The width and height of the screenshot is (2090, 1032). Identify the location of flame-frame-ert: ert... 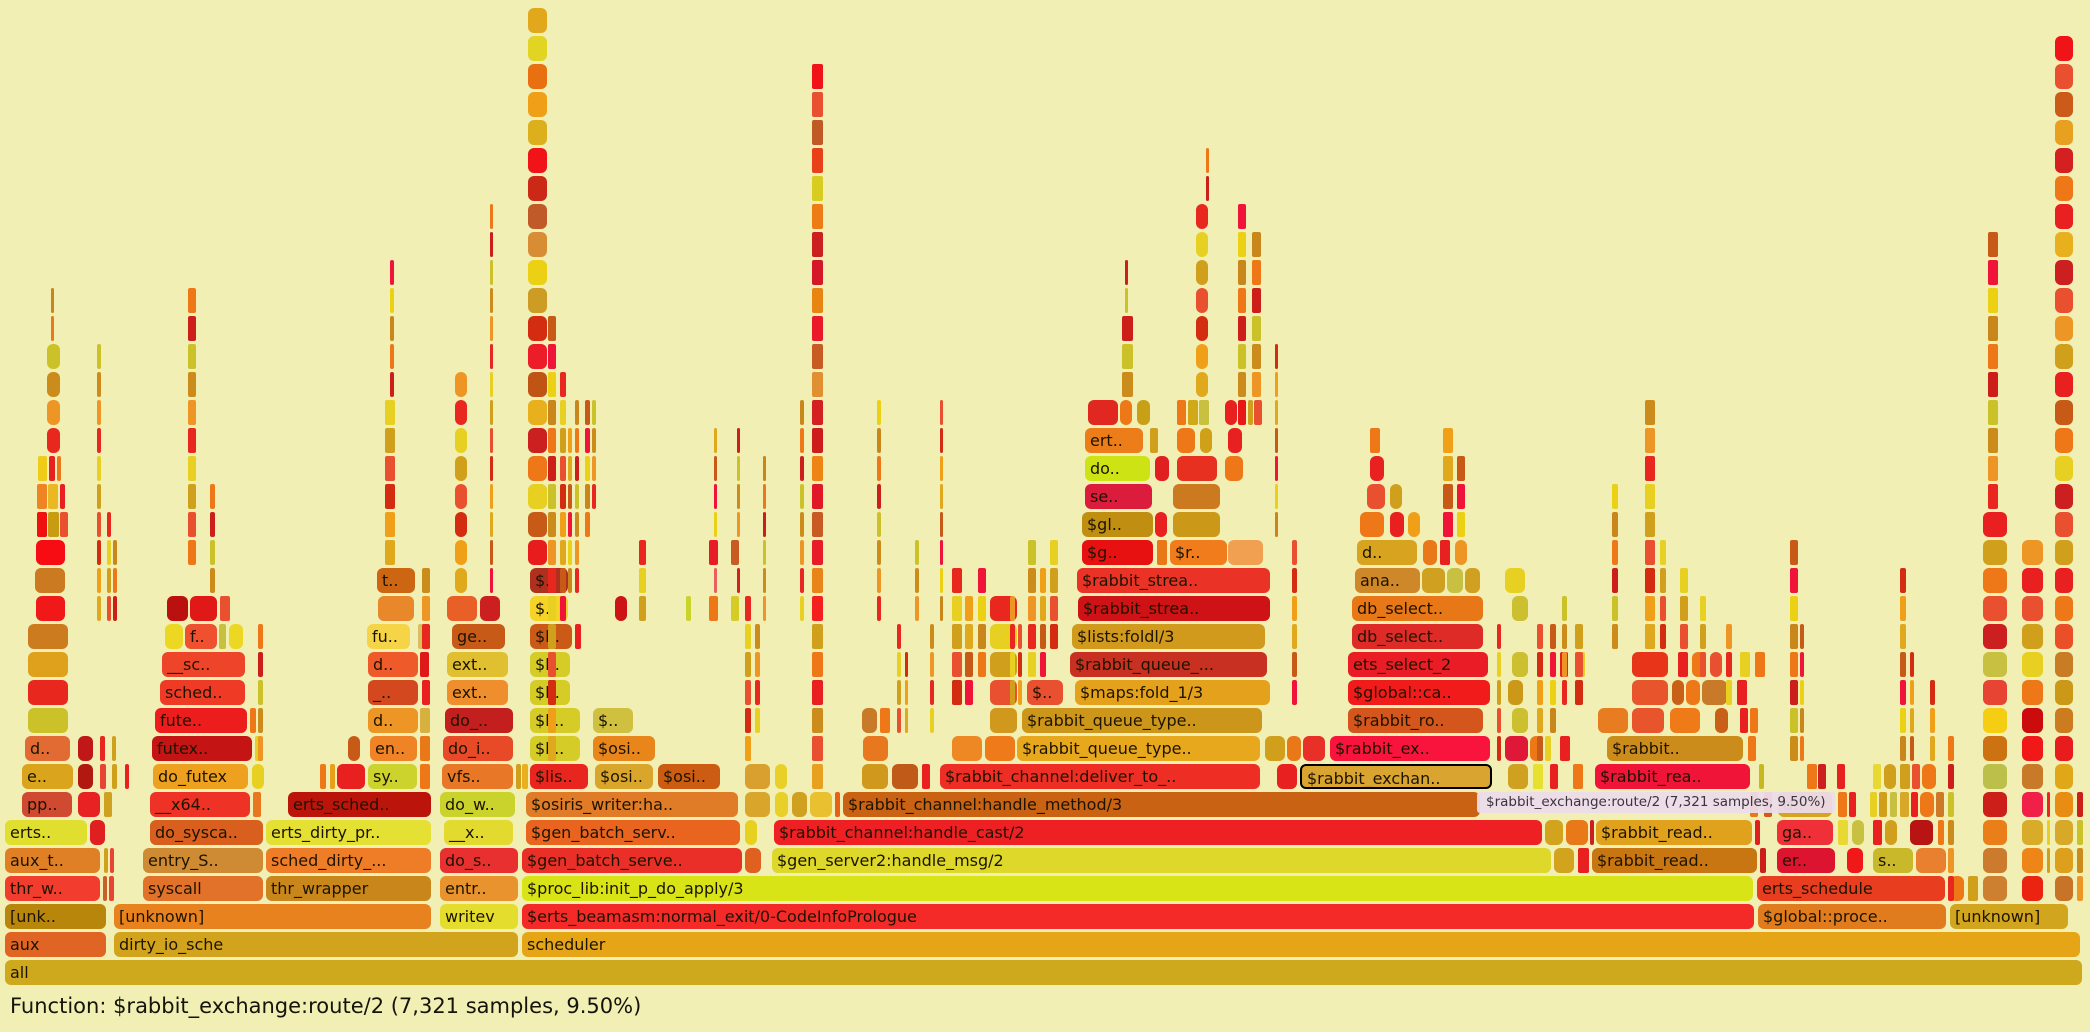
(1114, 440).